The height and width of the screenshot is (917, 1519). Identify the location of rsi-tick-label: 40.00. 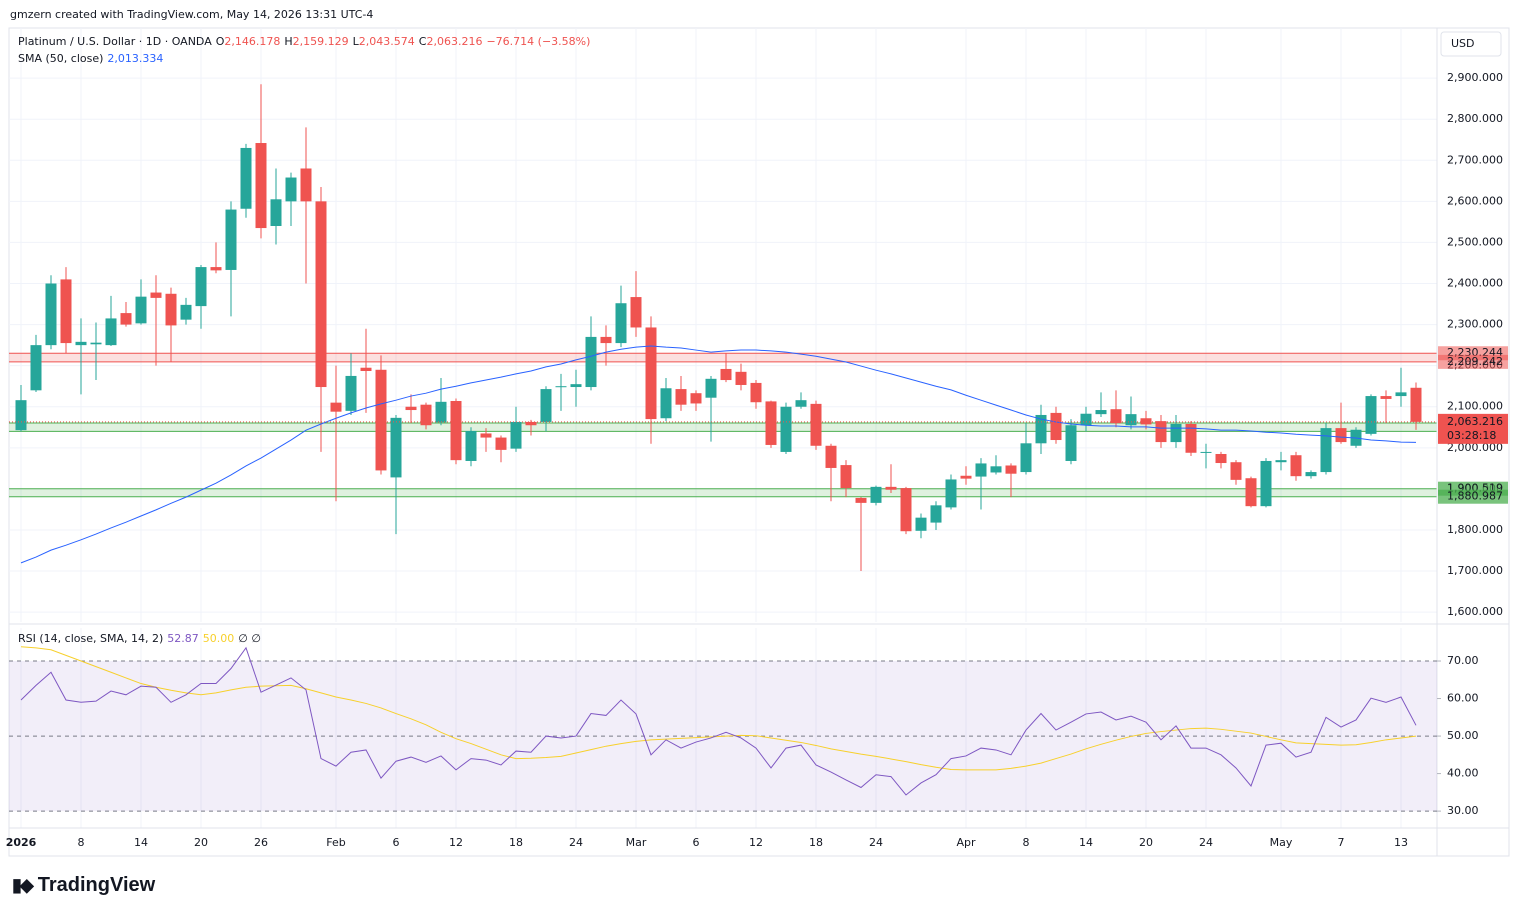
(1463, 773).